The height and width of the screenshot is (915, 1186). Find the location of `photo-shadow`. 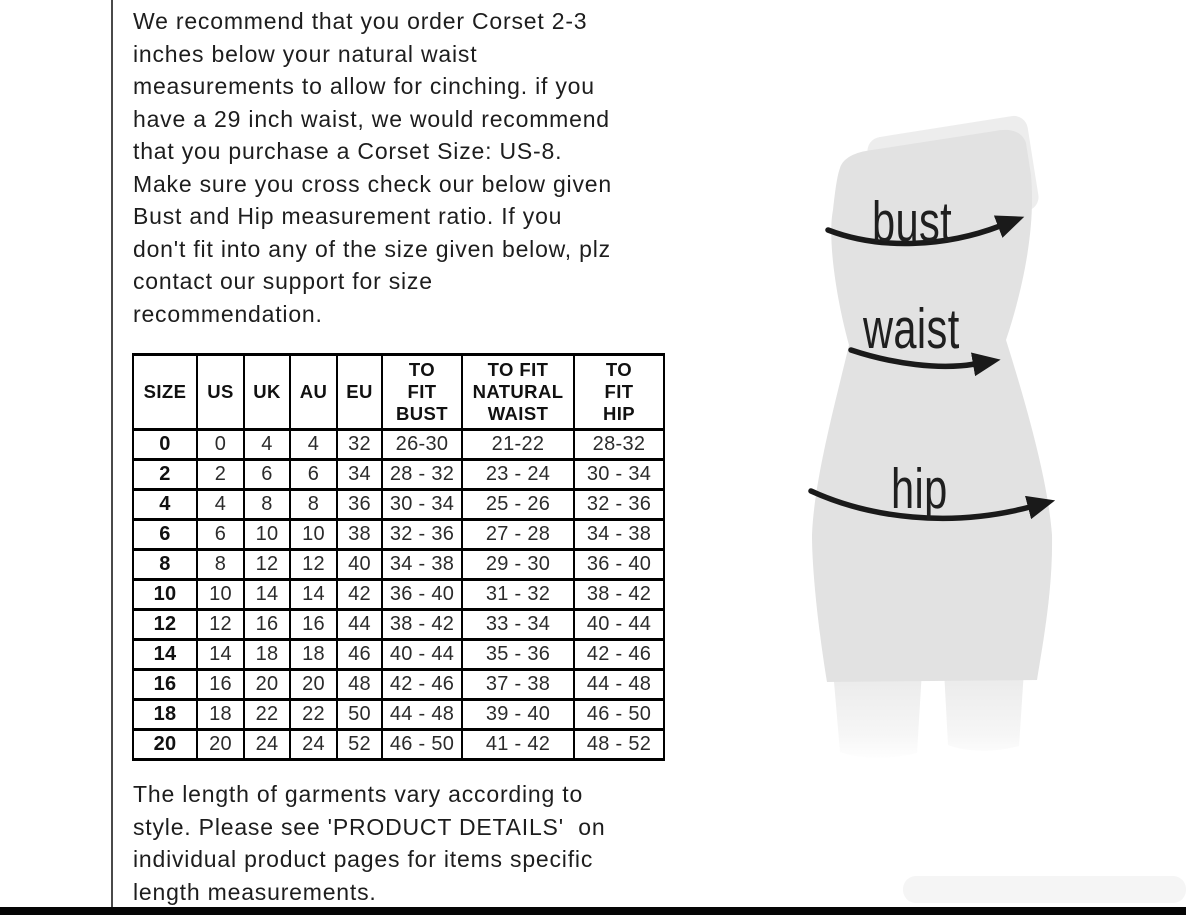

photo-shadow is located at coordinates (1044, 889).